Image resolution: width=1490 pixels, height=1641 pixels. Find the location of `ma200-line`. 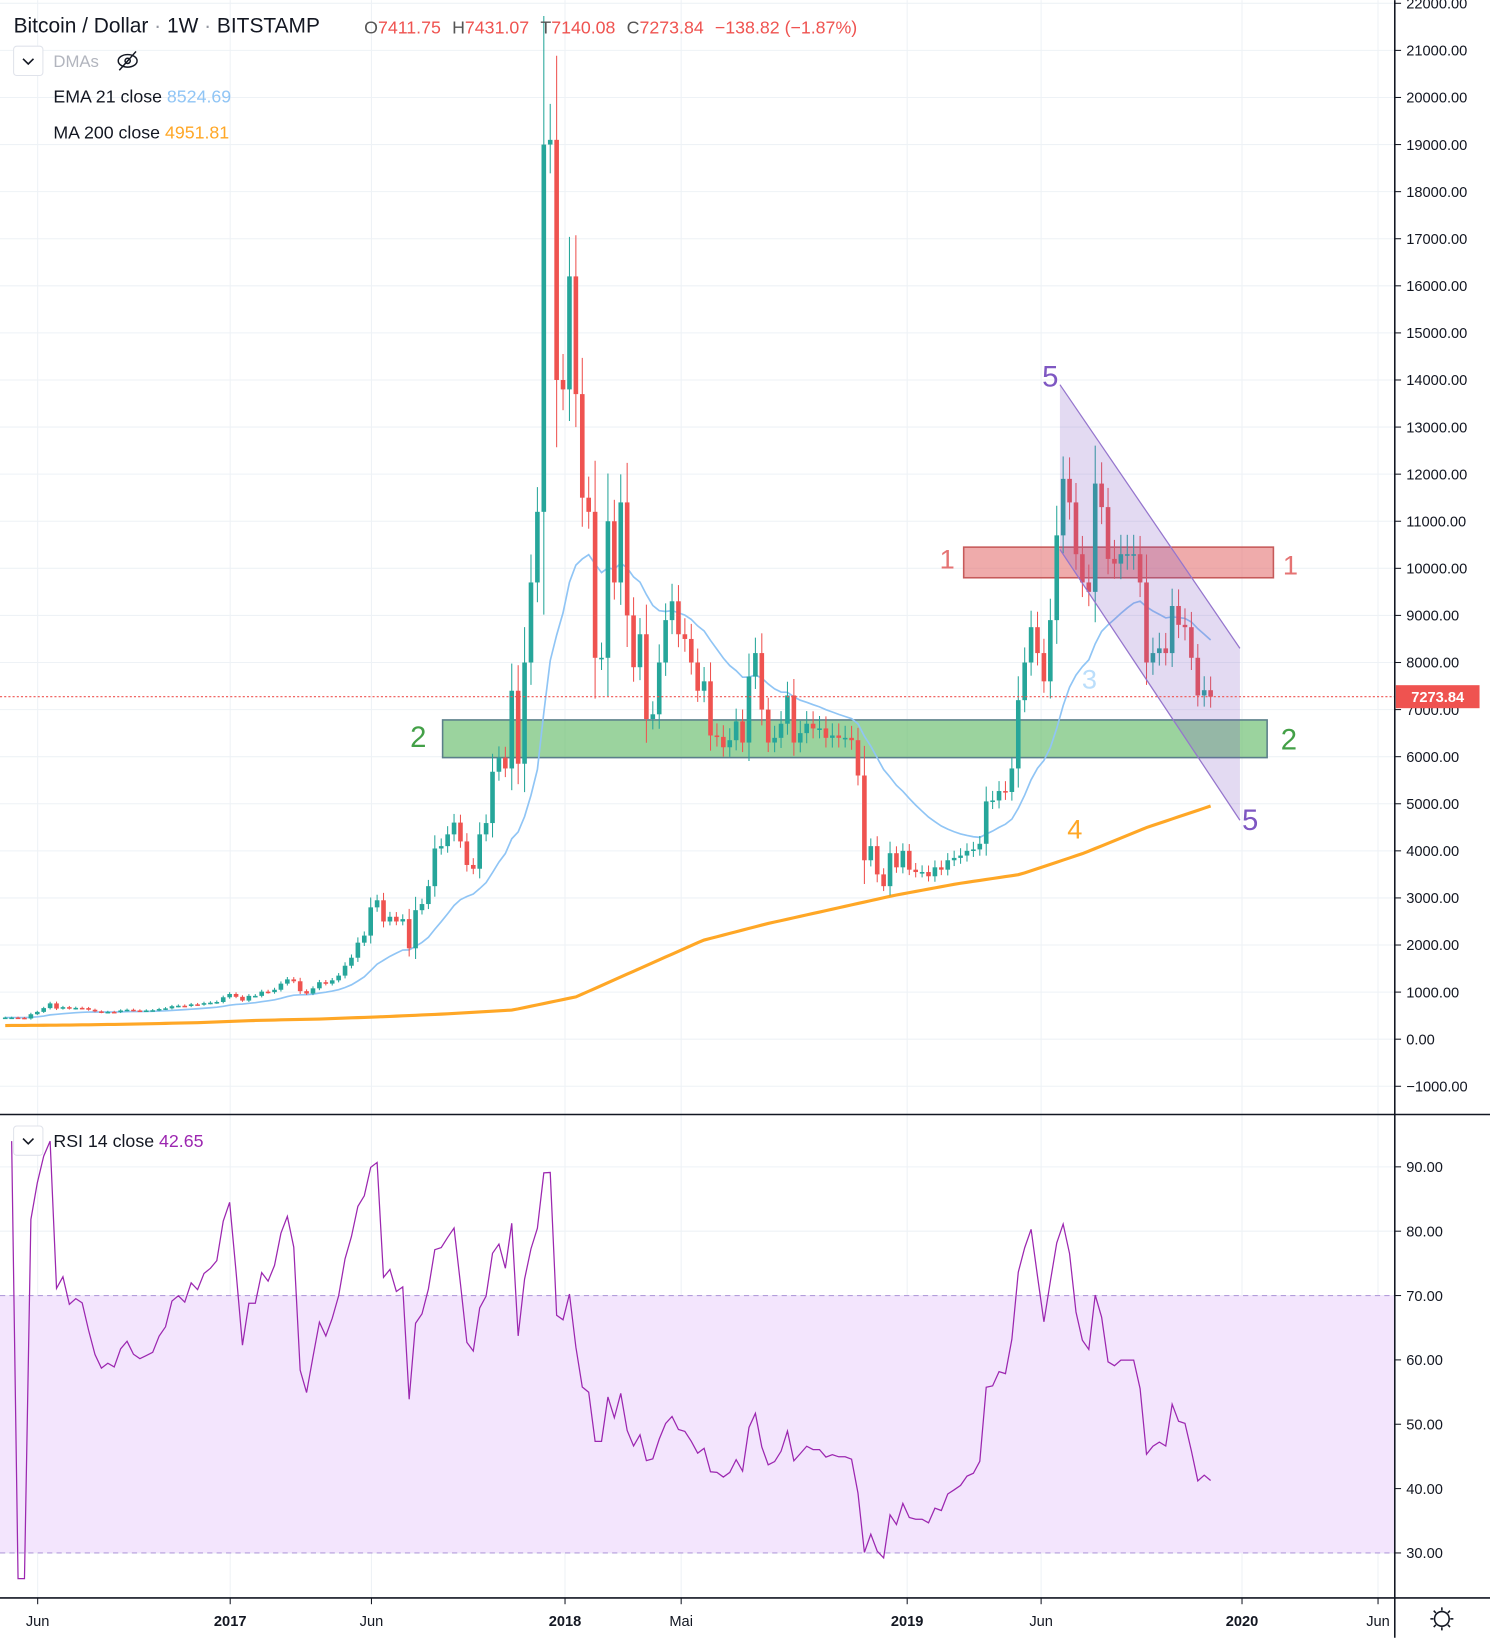

ma200-line is located at coordinates (608, 916).